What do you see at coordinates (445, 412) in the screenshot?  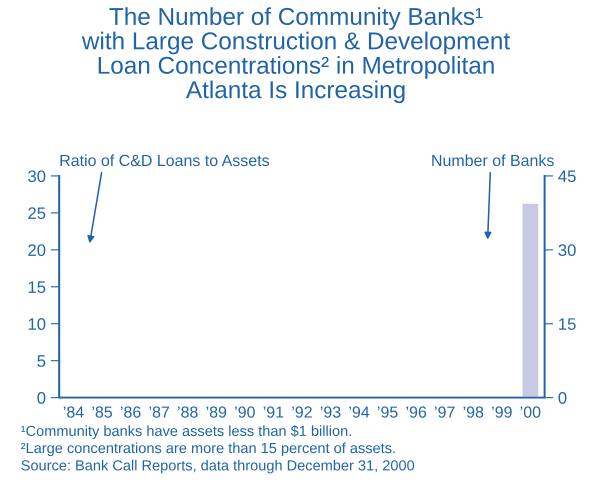 I see `x-tick-label: ’97` at bounding box center [445, 412].